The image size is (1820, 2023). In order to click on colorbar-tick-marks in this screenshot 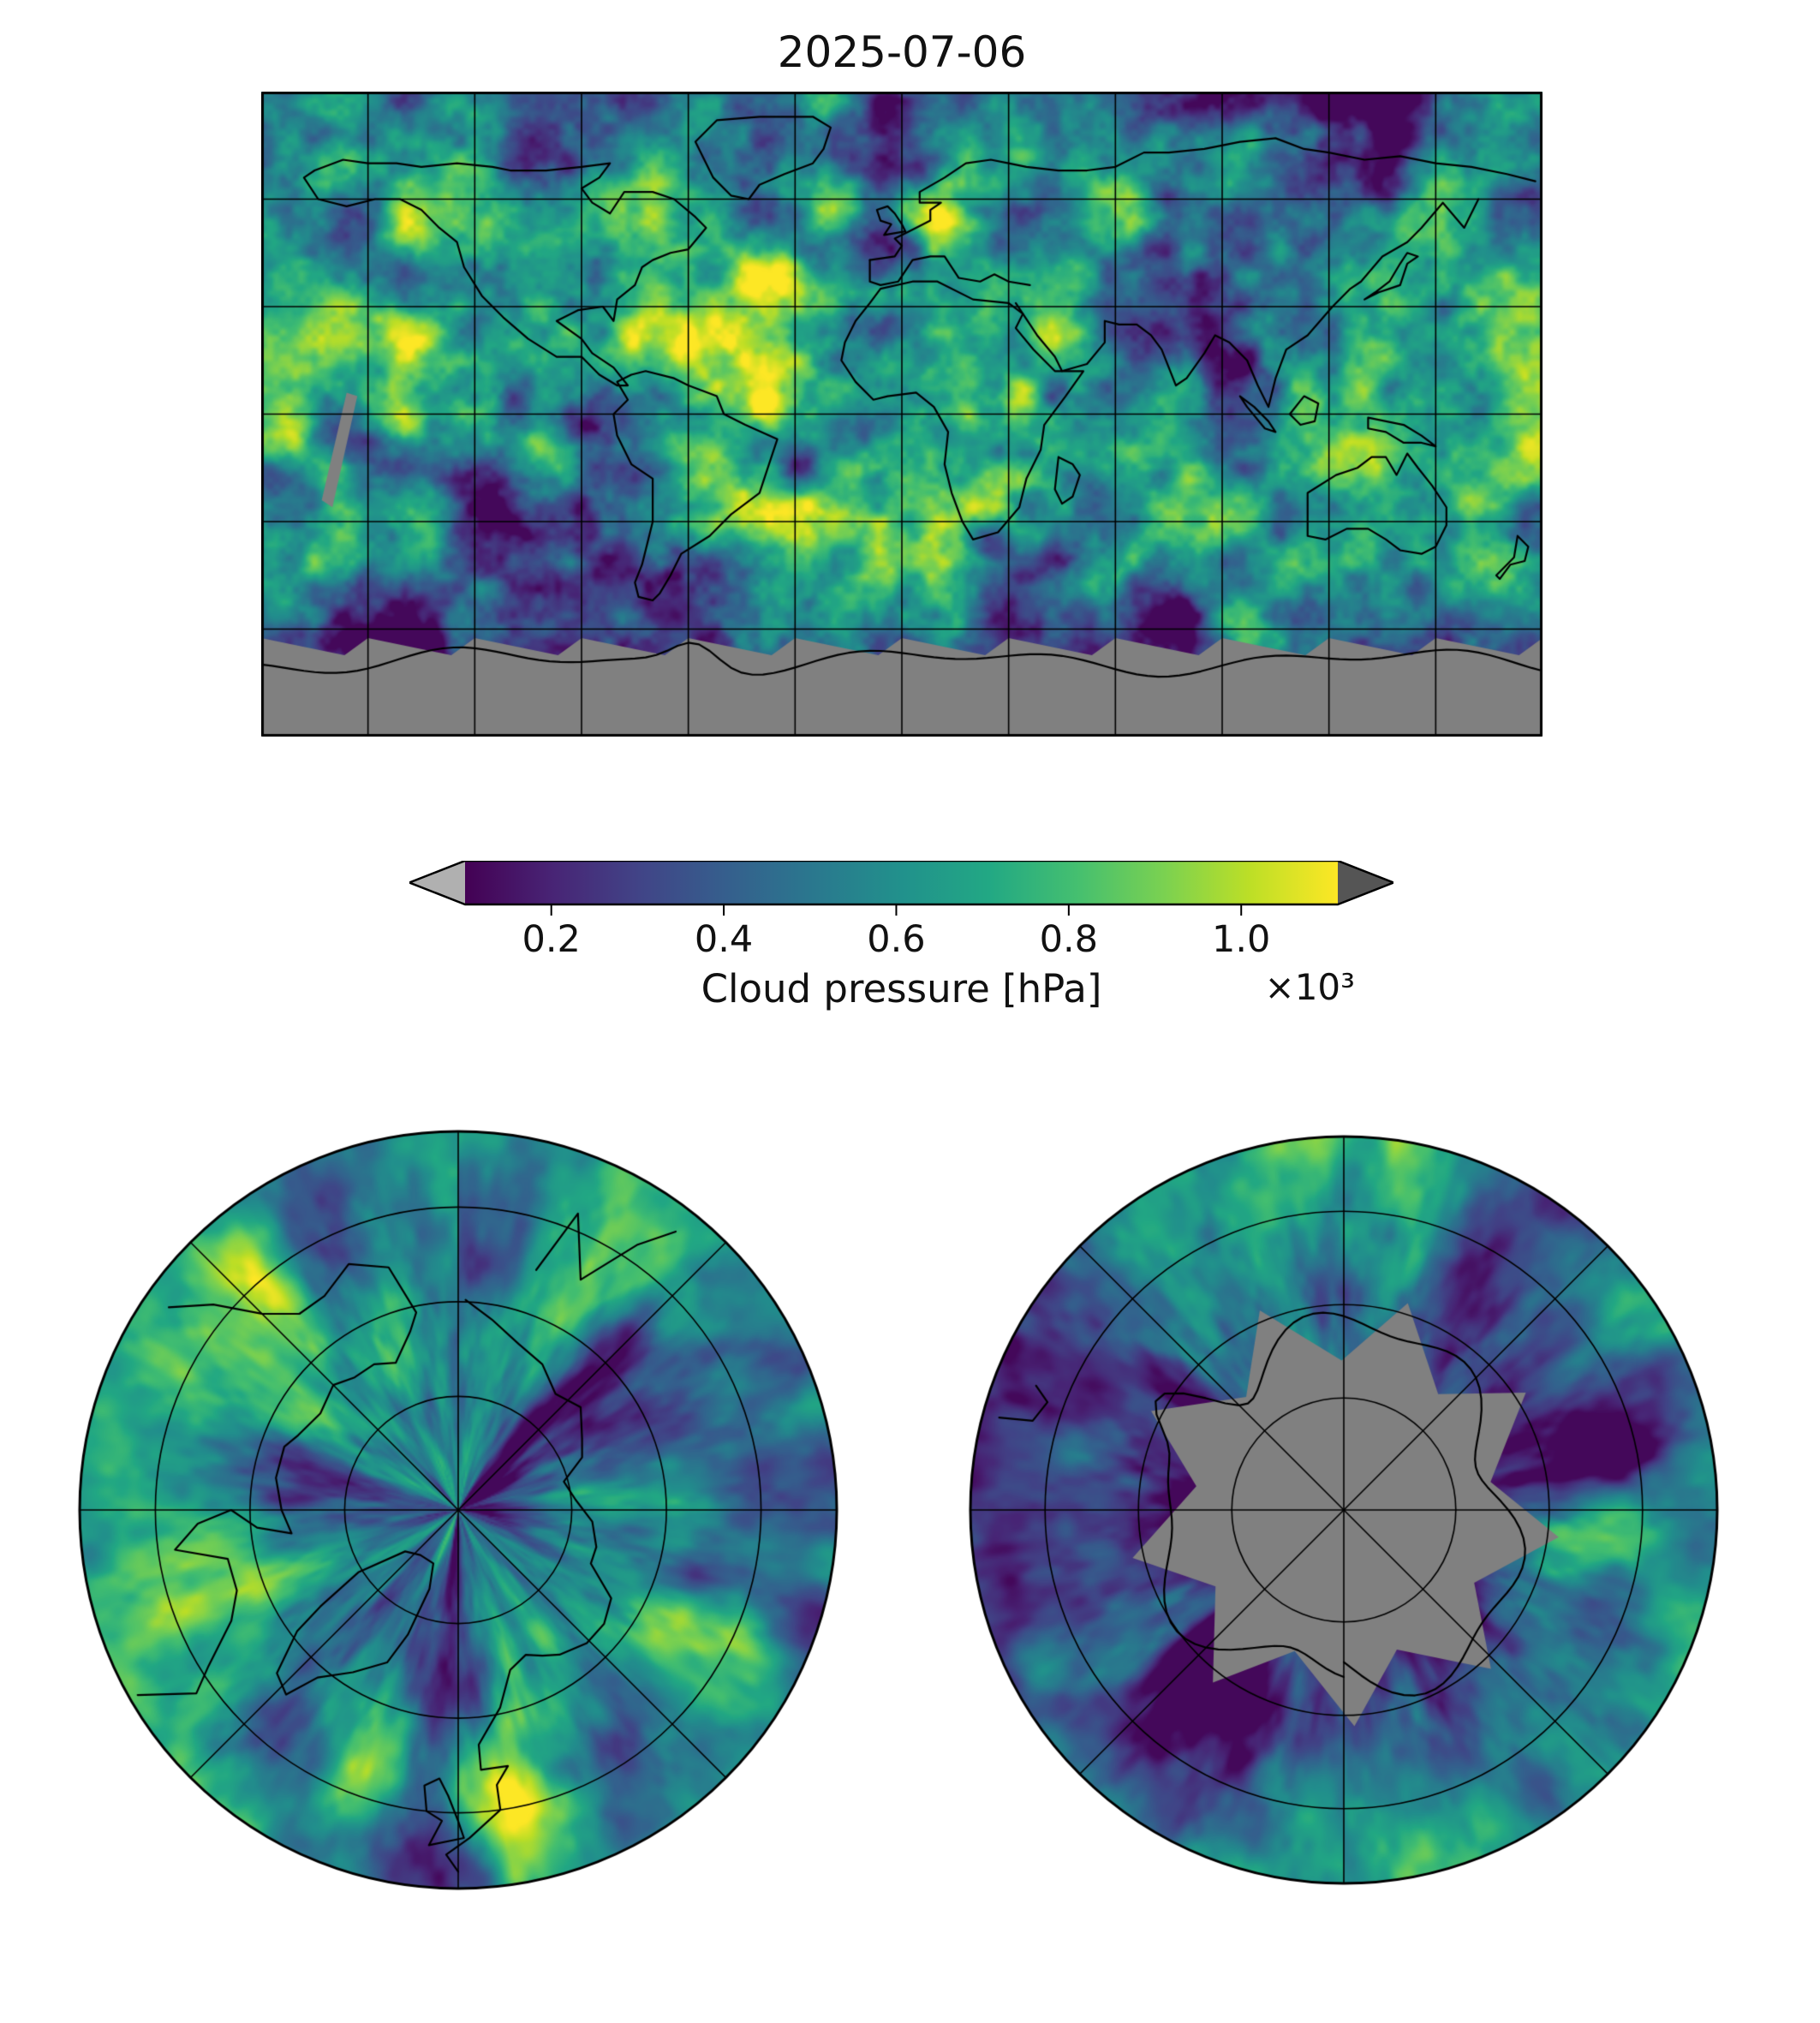, I will do `click(896, 910)`.